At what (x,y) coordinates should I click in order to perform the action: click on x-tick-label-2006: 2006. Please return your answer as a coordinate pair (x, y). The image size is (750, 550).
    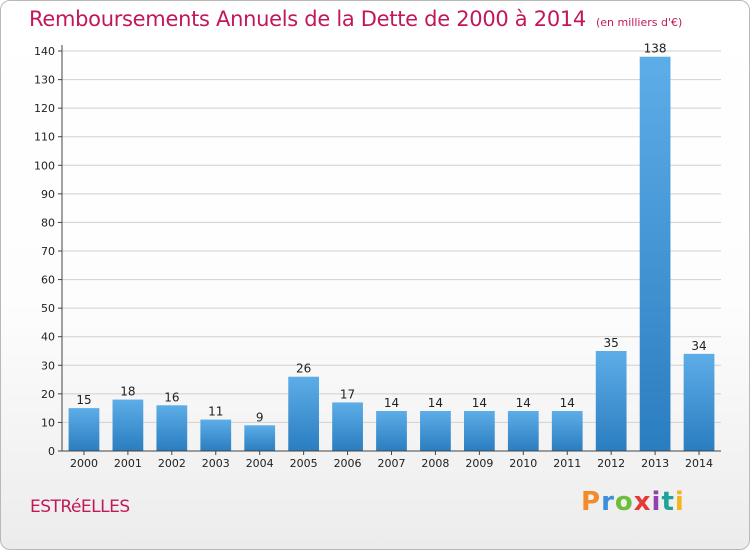
    Looking at the image, I should click on (348, 463).